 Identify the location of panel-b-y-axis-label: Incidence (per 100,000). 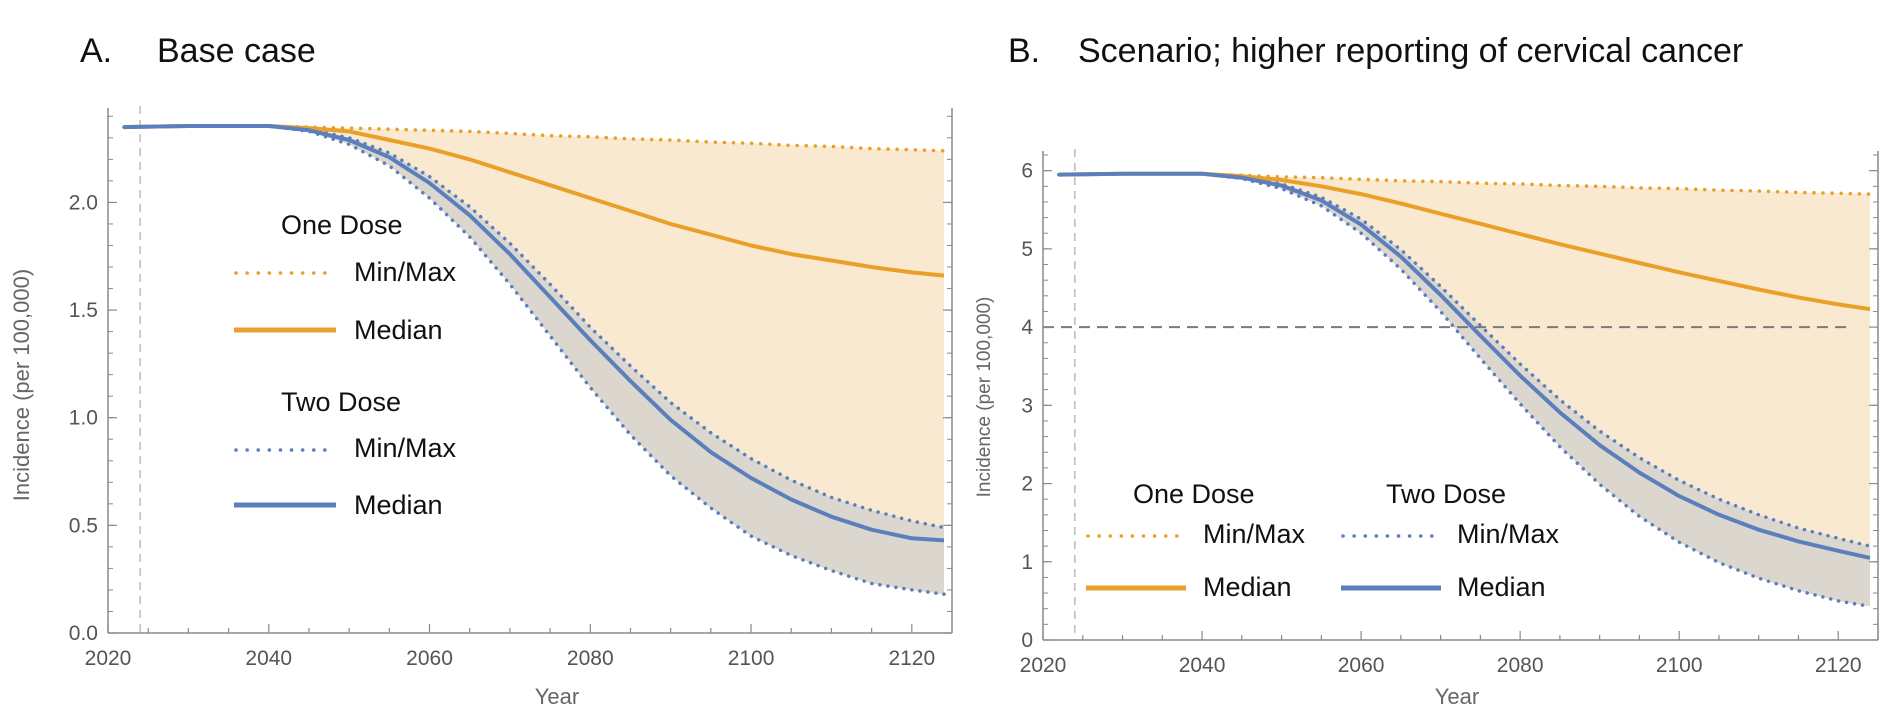
(984, 397).